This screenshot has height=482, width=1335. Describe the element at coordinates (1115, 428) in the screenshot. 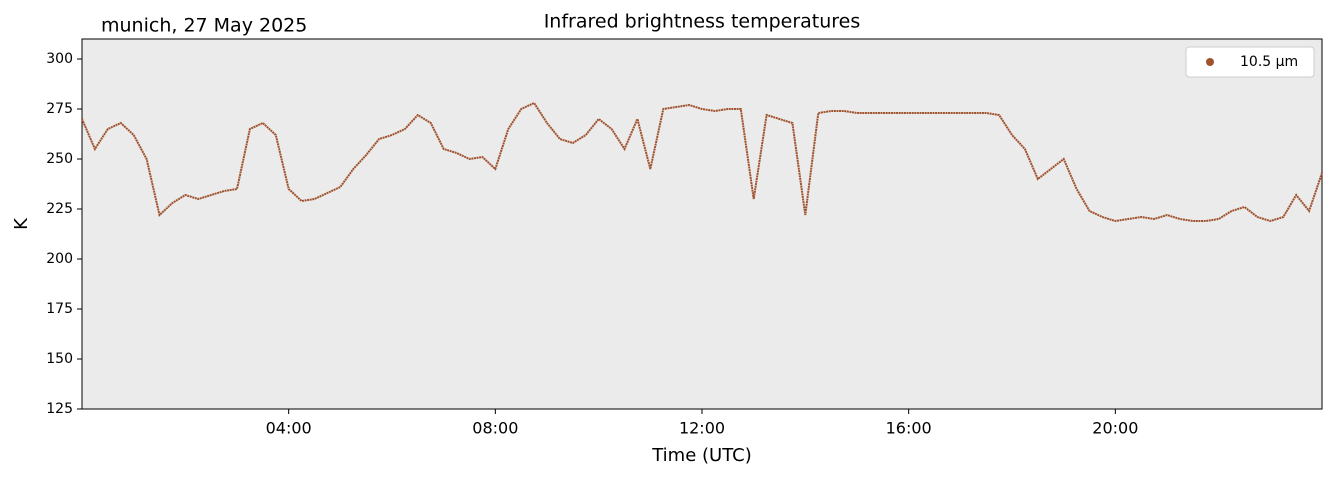

I see `x-tick-label: 20:00` at that location.